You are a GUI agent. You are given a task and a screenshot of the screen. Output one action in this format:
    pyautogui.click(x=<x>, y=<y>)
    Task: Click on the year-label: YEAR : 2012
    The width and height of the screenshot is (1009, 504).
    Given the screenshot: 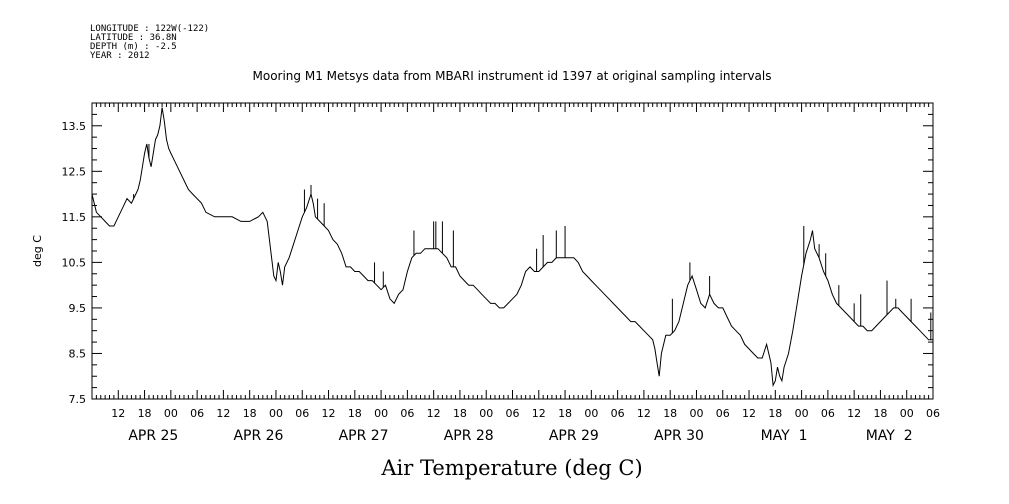 What is the action you would take?
    pyautogui.click(x=120, y=56)
    